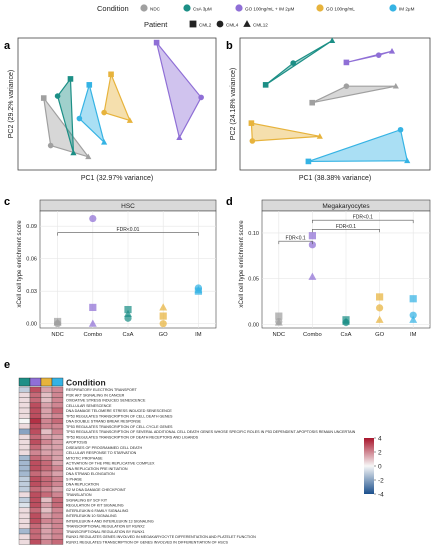 This screenshot has height=550, width=437. What do you see at coordinates (369, 466) in the screenshot?
I see `colorbar` at bounding box center [369, 466].